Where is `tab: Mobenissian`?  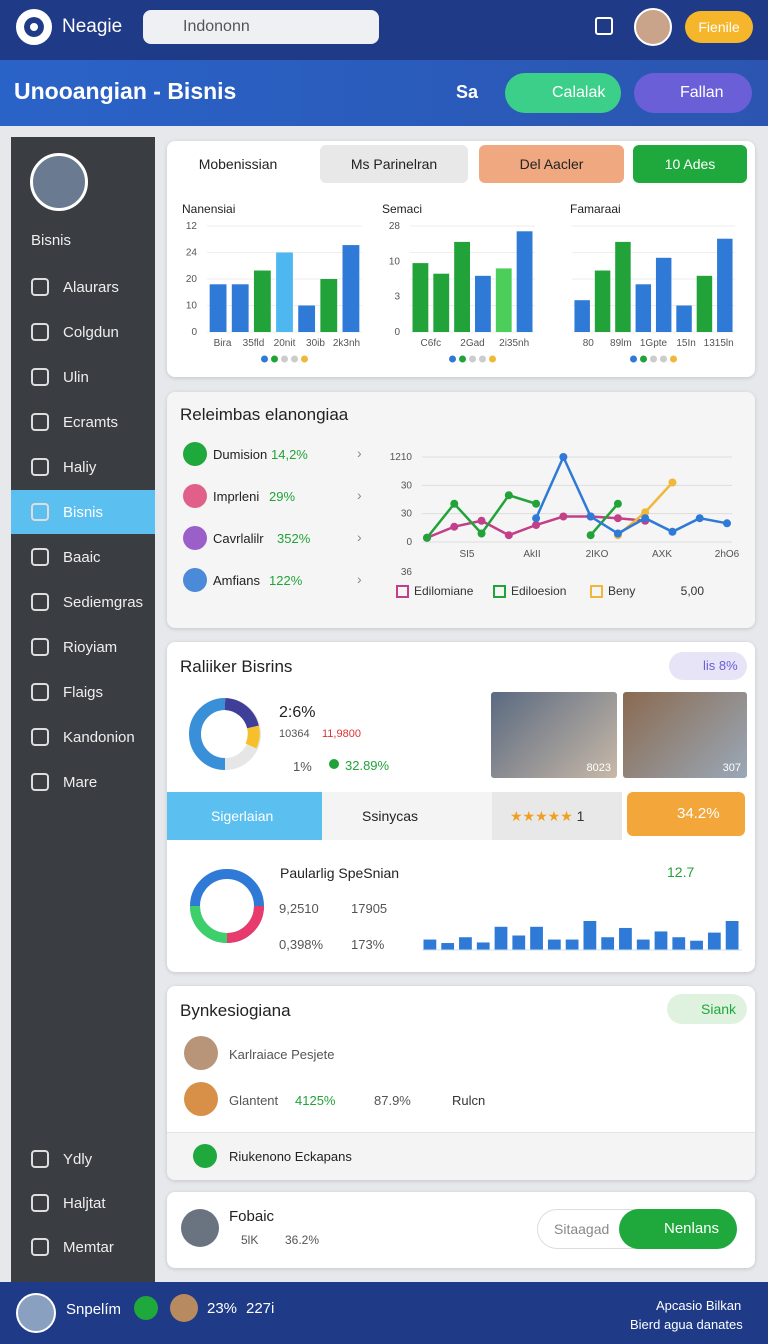 tab: Mobenissian is located at coordinates (238, 164).